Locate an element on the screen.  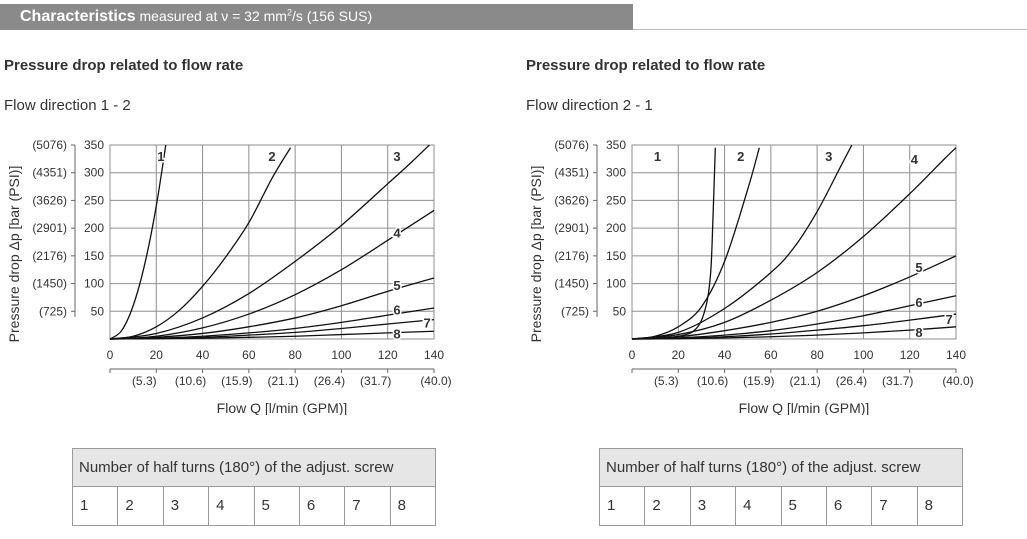
y-tick-label-psi: (2901) is located at coordinates (571, 228).